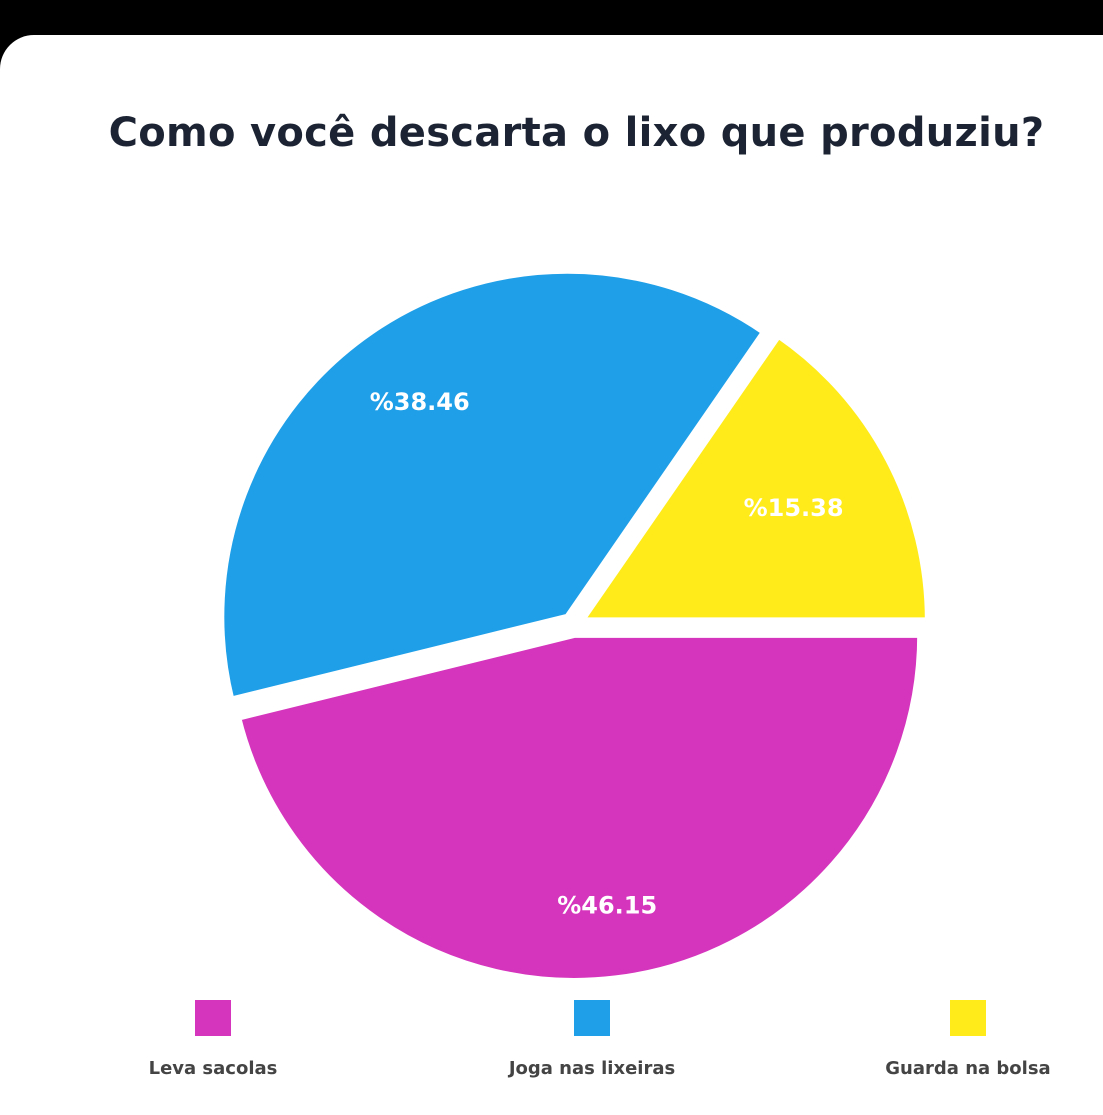 This screenshot has width=1103, height=1115. Describe the element at coordinates (592, 1068) in the screenshot. I see `legend-label: Joga nas lixeiras` at that location.